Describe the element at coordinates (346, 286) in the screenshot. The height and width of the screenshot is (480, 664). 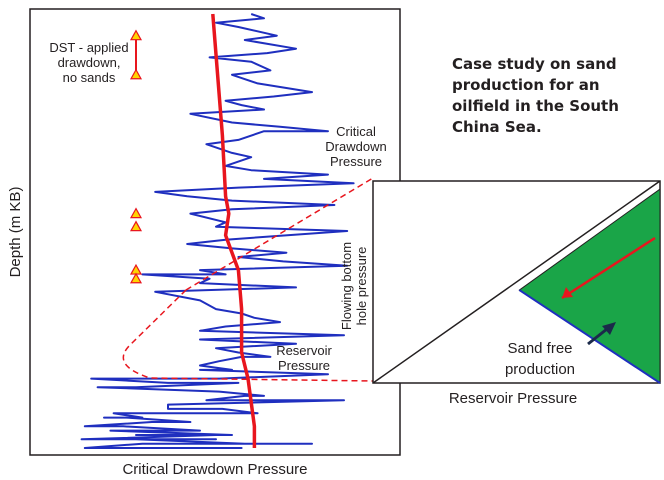
I see `flowing-bhp-label-line1: Flowing bottom` at that location.